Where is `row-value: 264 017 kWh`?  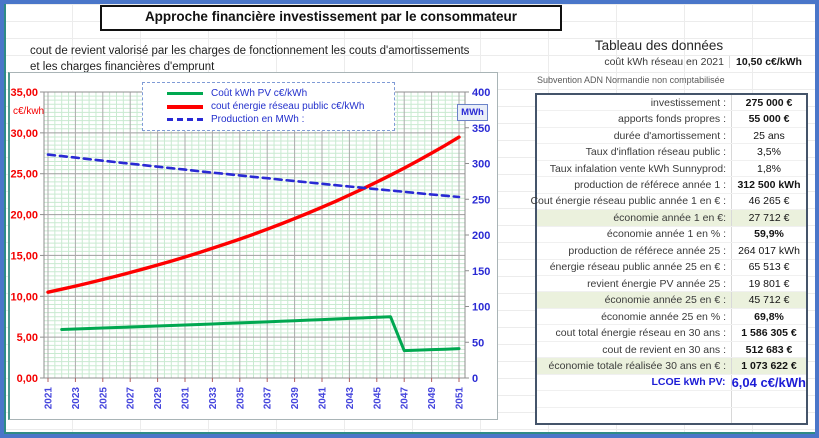
row-value: 264 017 kWh is located at coordinates (769, 250).